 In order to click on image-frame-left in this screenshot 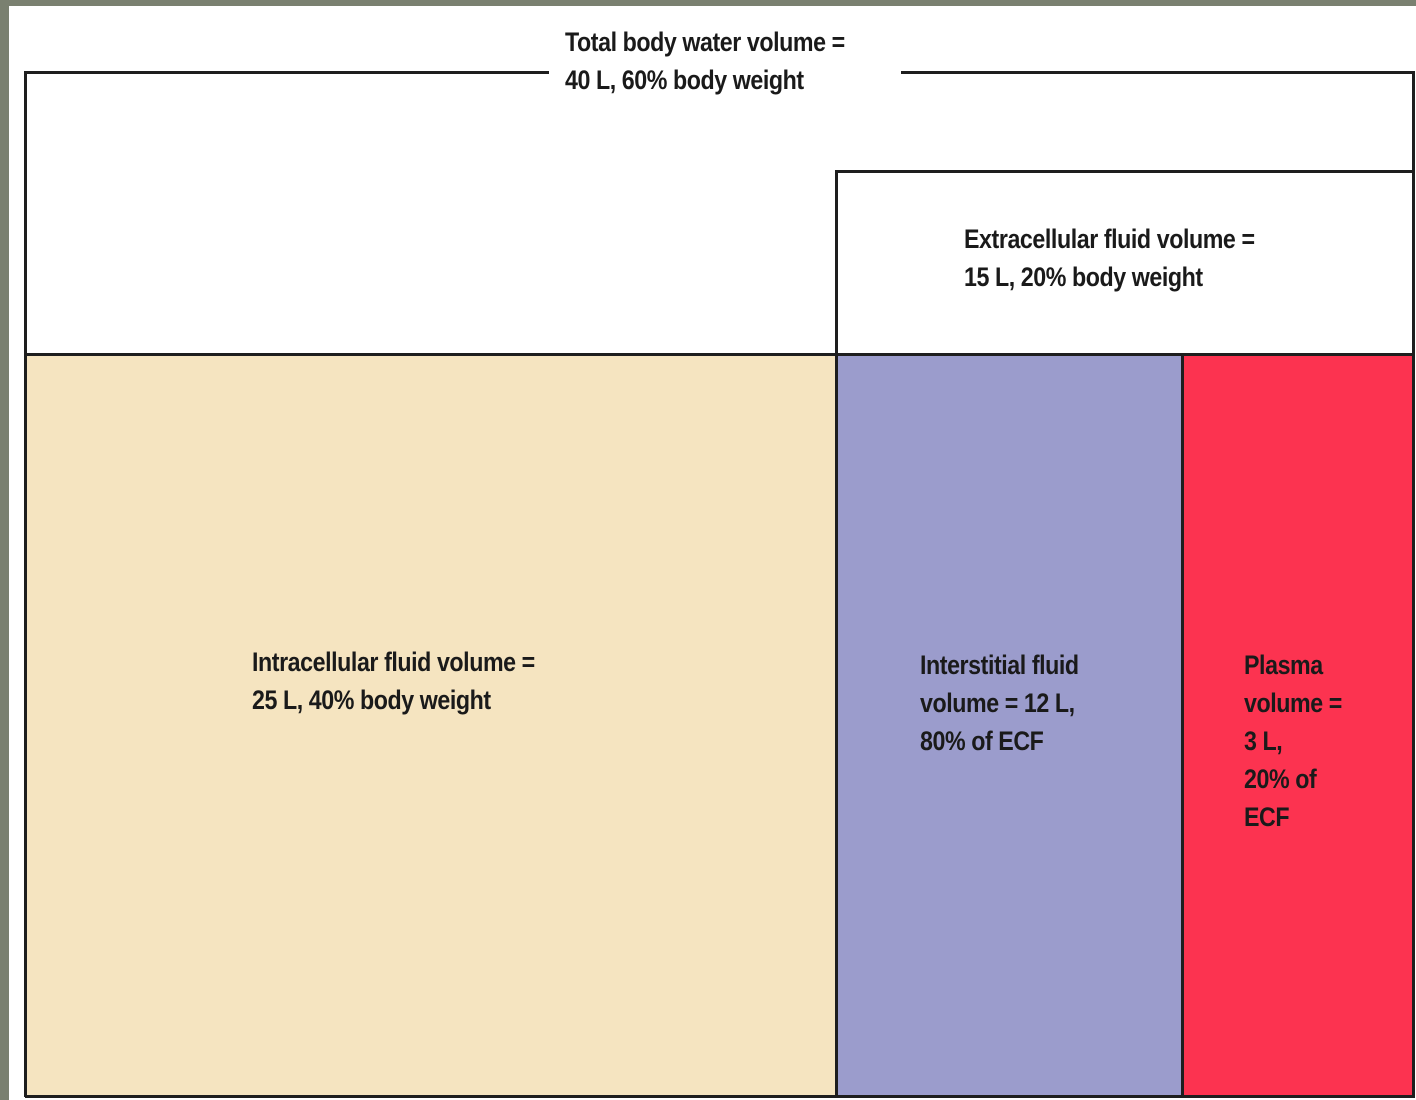, I will do `click(4, 550)`.